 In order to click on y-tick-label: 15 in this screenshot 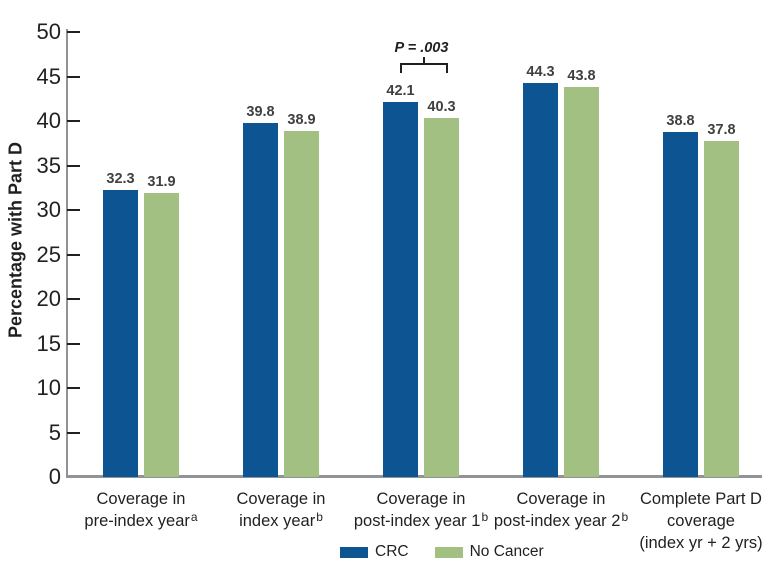, I will do `click(48, 343)`.